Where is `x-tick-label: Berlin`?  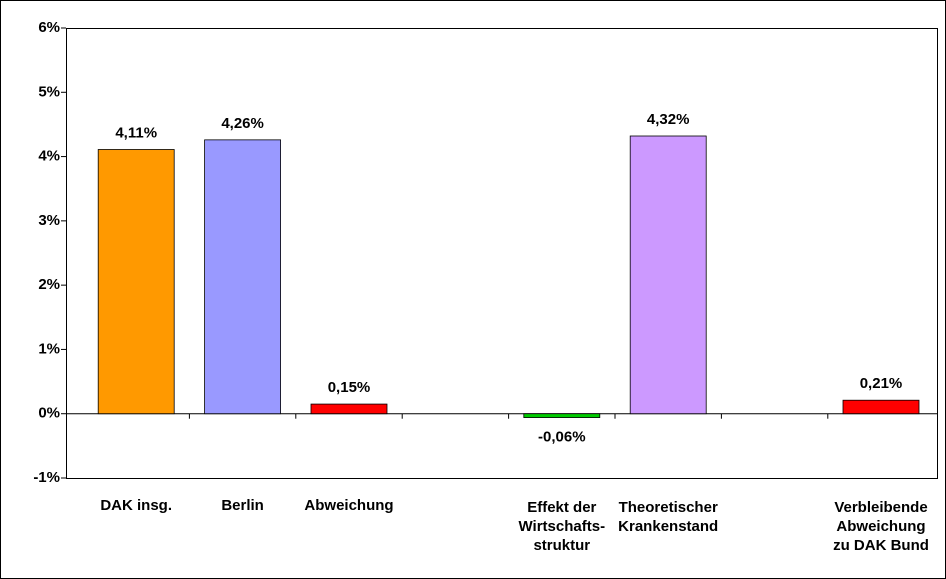 x-tick-label: Berlin is located at coordinates (242, 505).